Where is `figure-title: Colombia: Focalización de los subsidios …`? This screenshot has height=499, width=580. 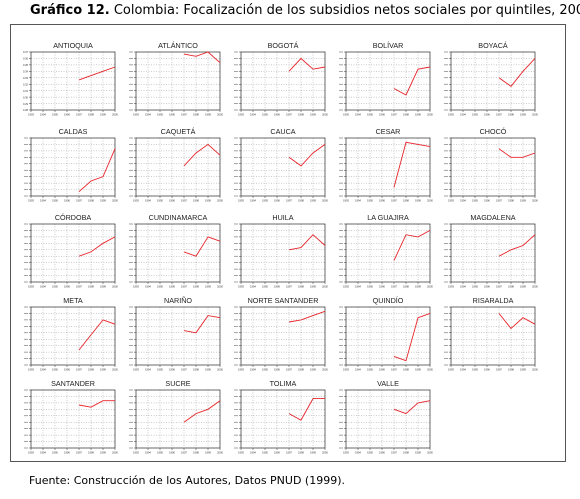 figure-title: Colombia: Focalización de los subsidios … is located at coordinates (346, 10).